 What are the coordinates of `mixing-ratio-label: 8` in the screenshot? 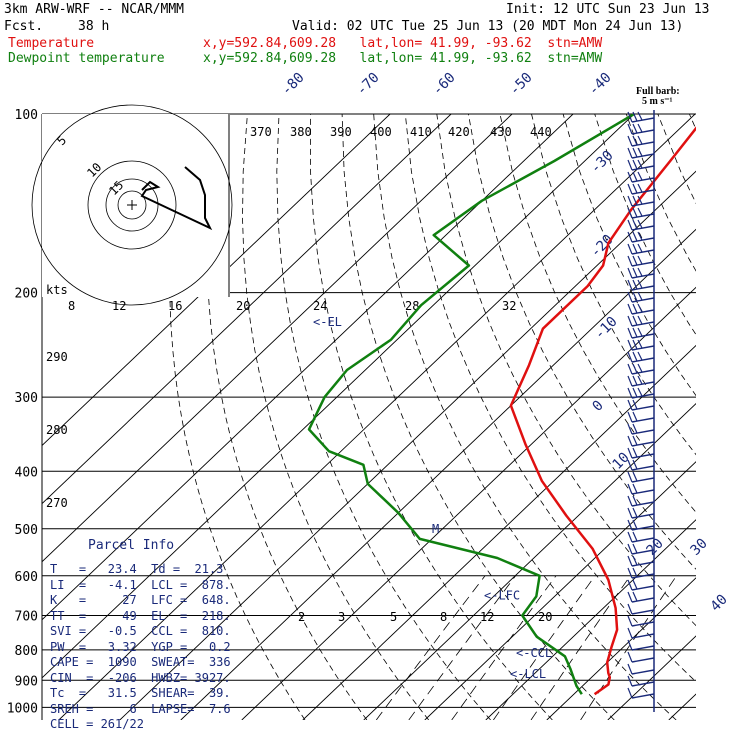 It's located at (443, 617).